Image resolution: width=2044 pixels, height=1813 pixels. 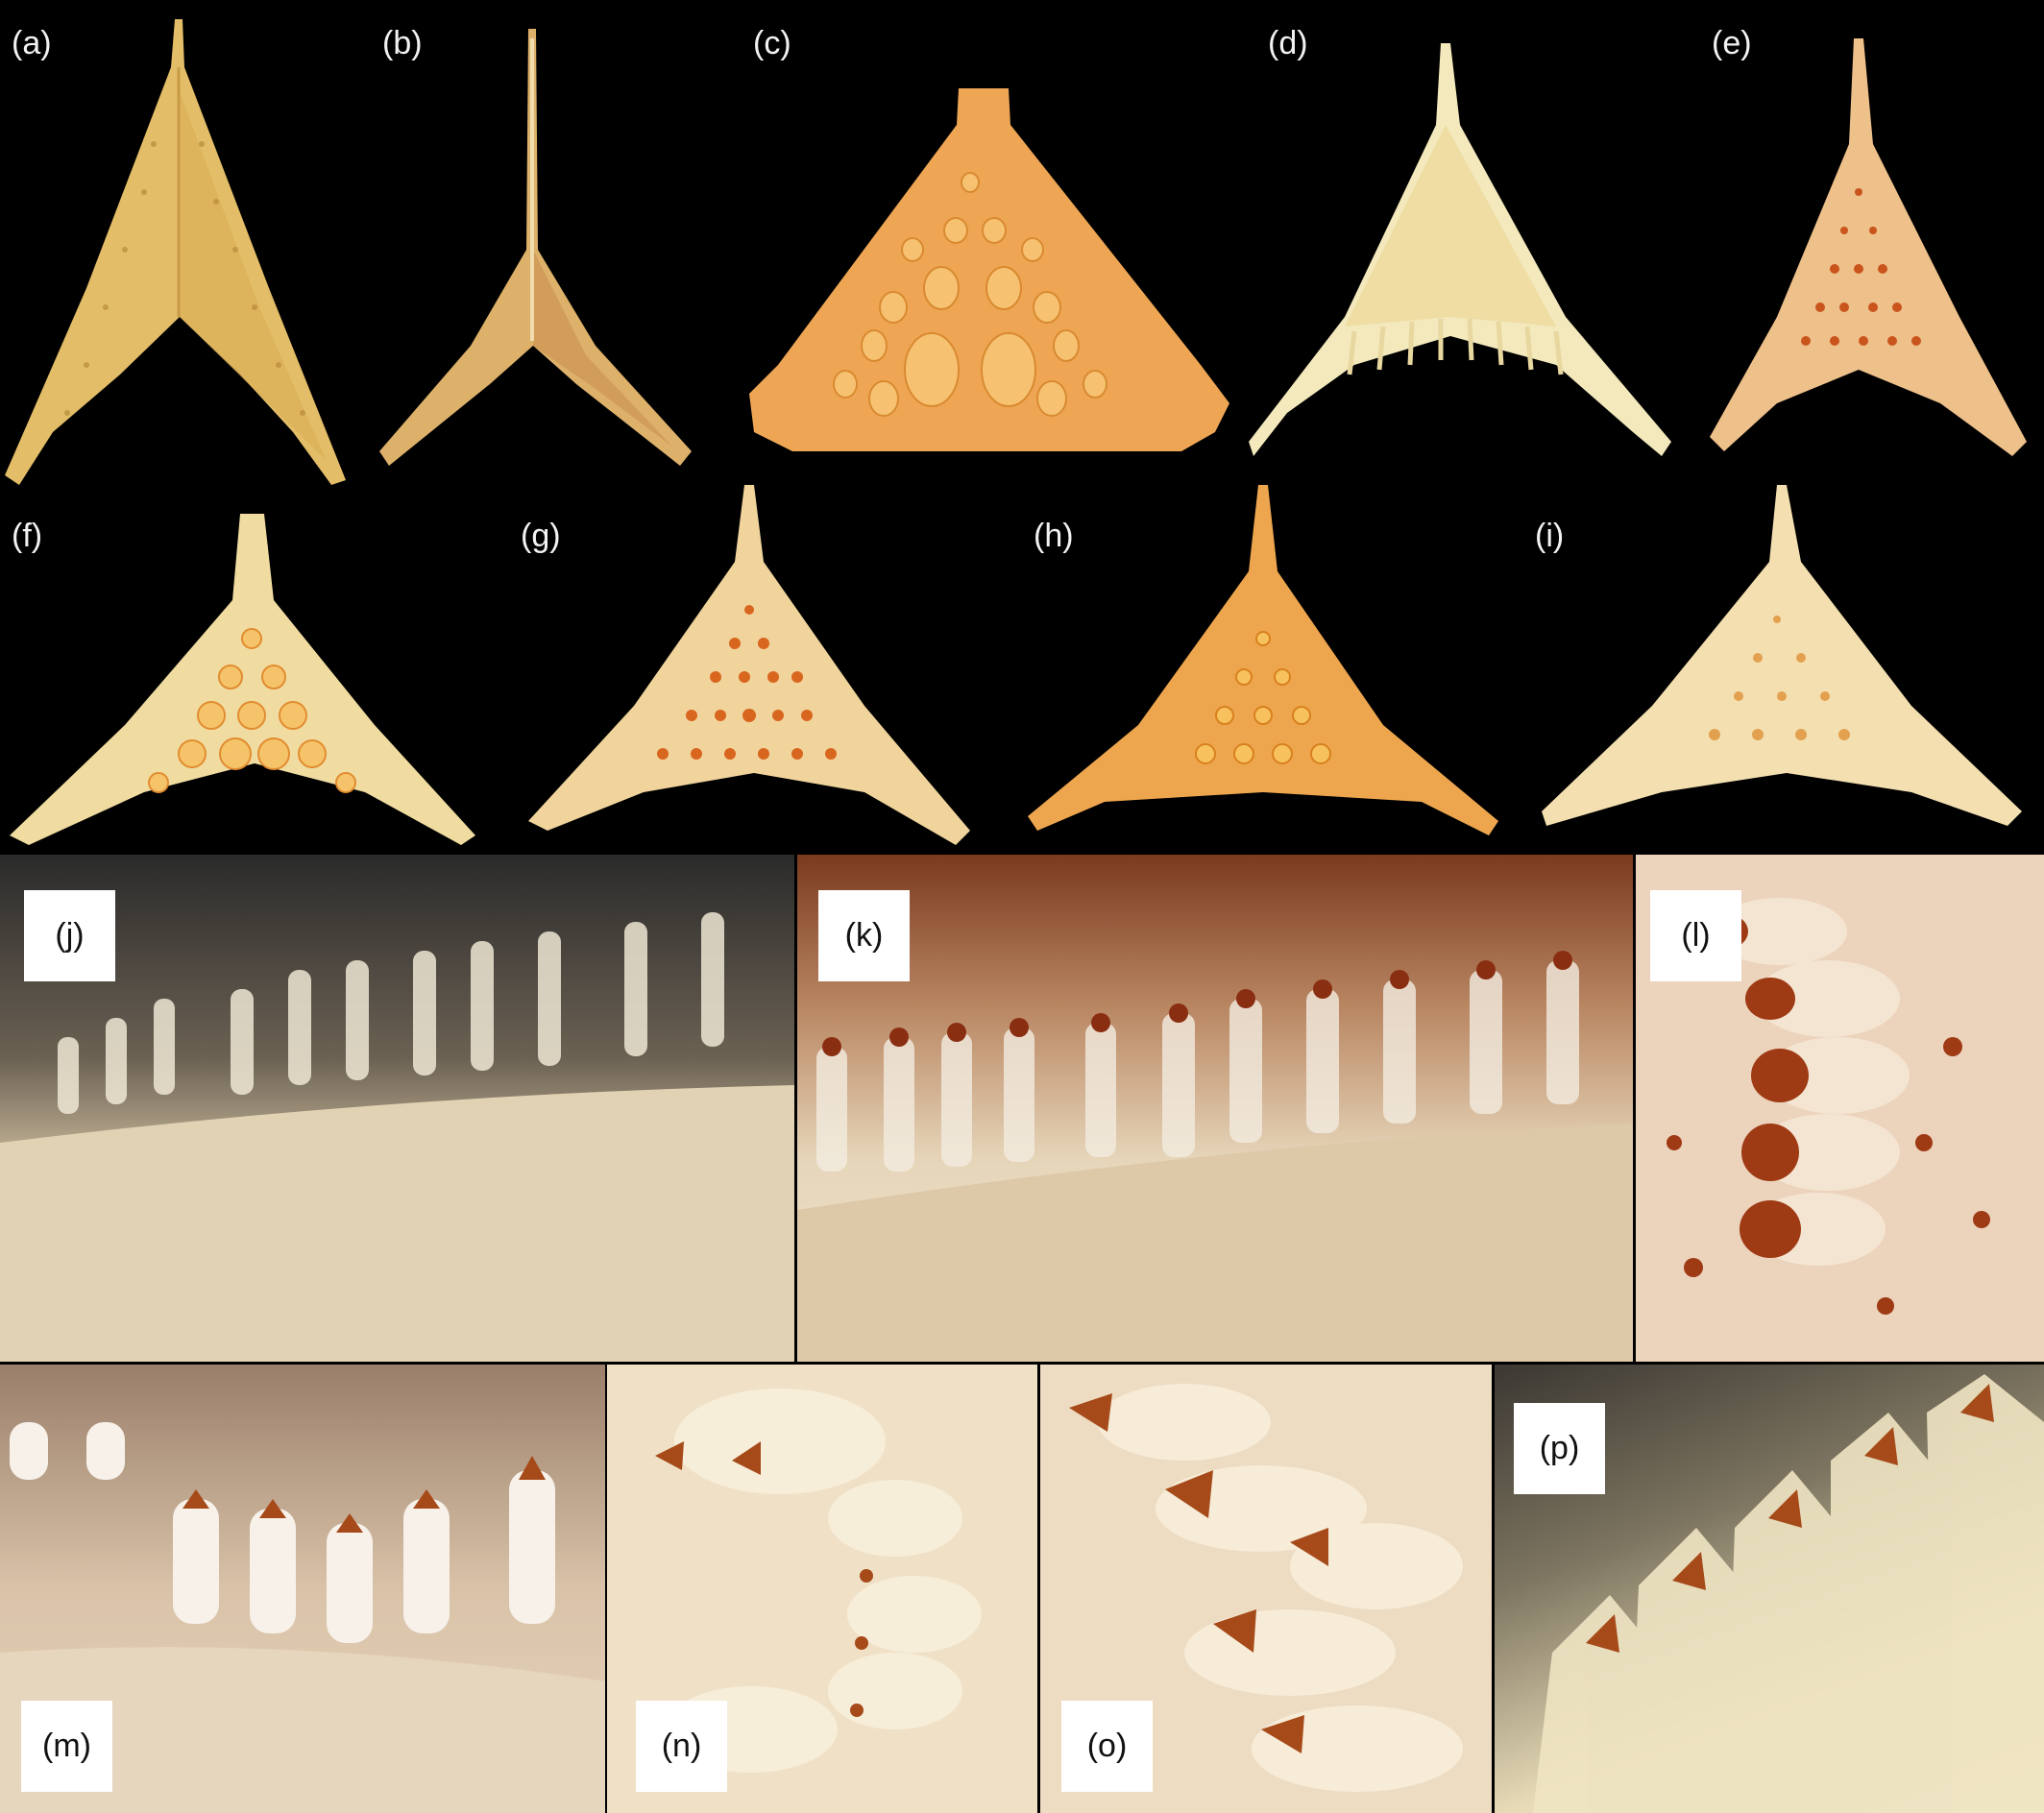 I want to click on panel-label-k: (k), so click(x=864, y=936).